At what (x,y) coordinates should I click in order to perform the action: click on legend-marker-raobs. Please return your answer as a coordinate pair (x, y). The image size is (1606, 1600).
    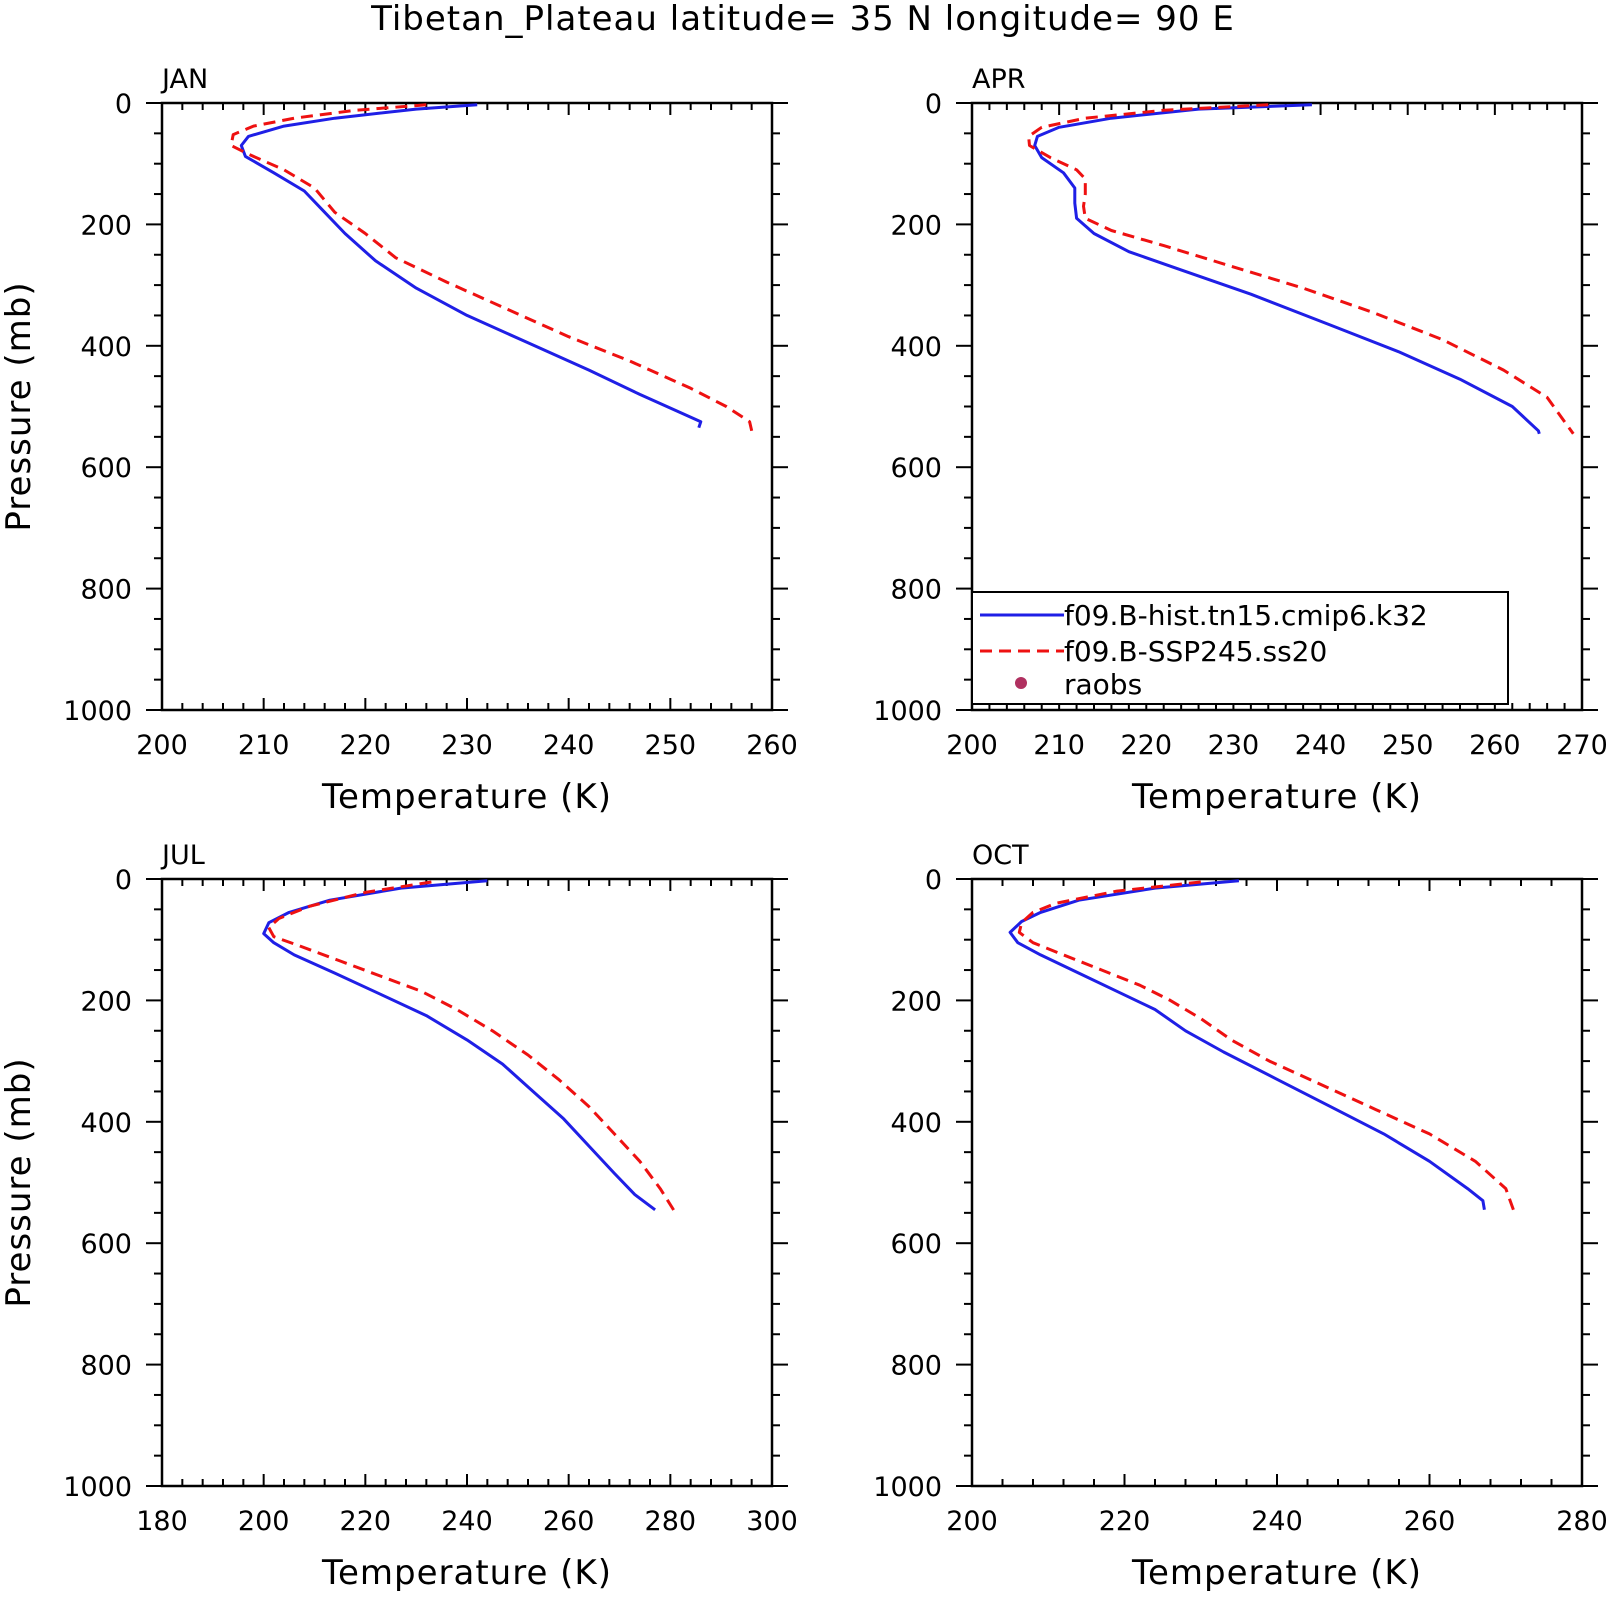
    Looking at the image, I should click on (1021, 683).